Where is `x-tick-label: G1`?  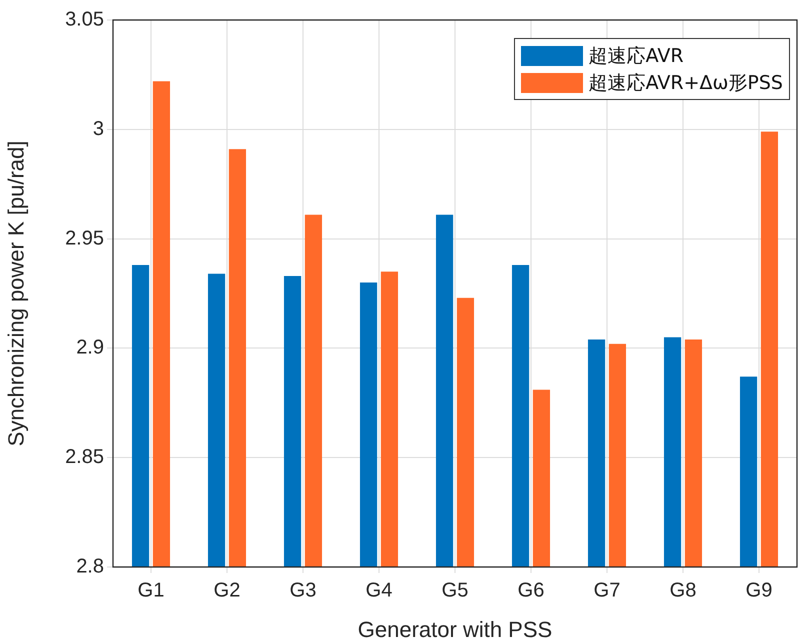 x-tick-label: G1 is located at coordinates (151, 591).